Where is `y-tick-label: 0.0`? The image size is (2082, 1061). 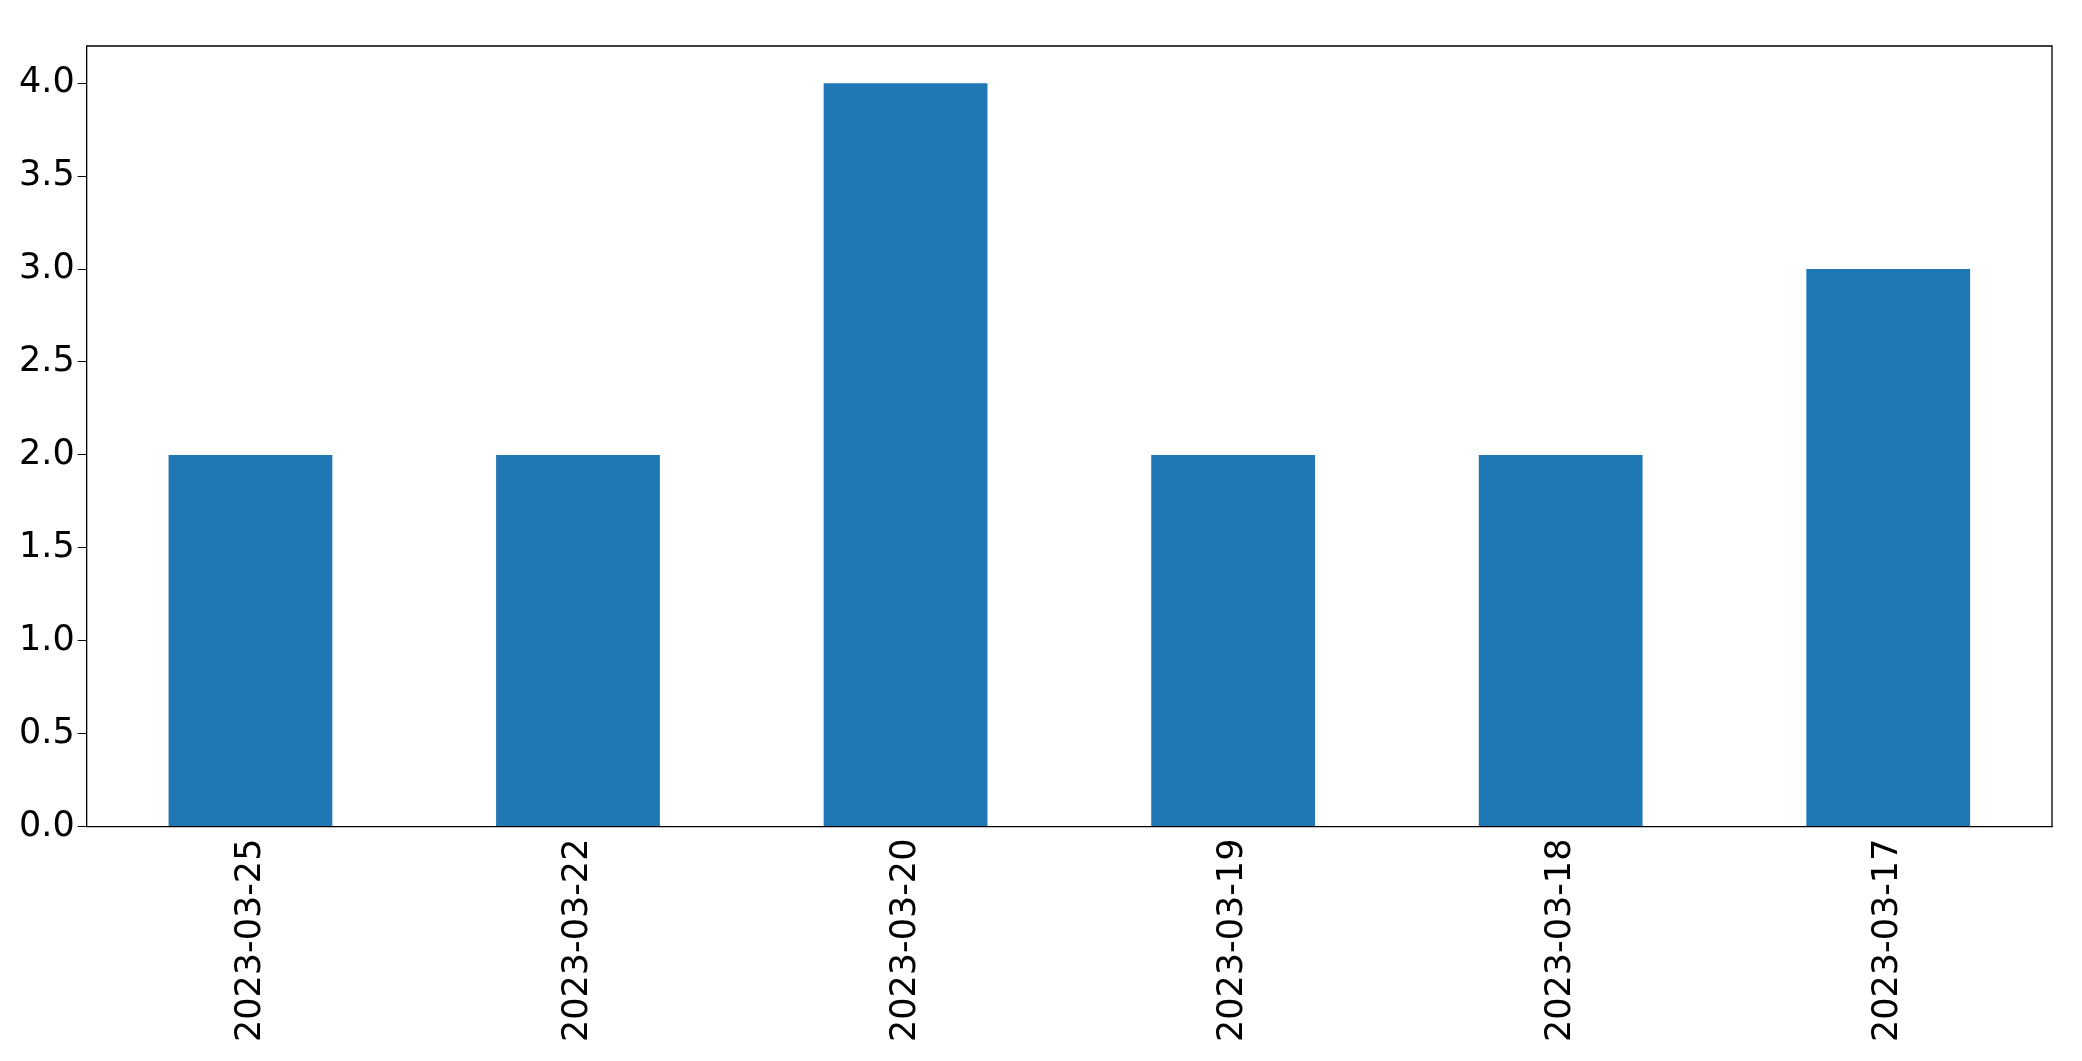
y-tick-label: 0.0 is located at coordinates (46, 823).